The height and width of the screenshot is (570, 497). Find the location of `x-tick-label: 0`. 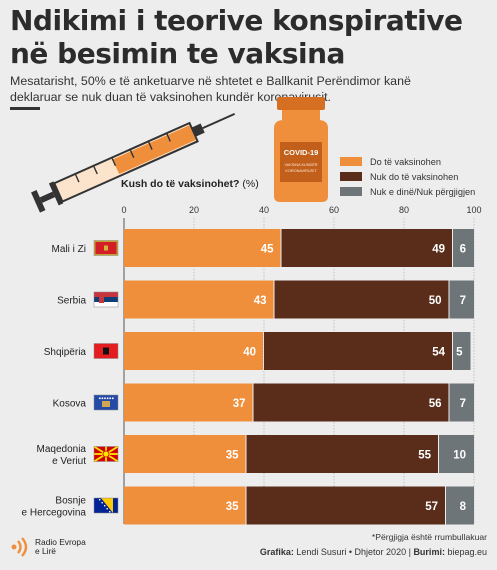

x-tick-label: 0 is located at coordinates (123, 210).